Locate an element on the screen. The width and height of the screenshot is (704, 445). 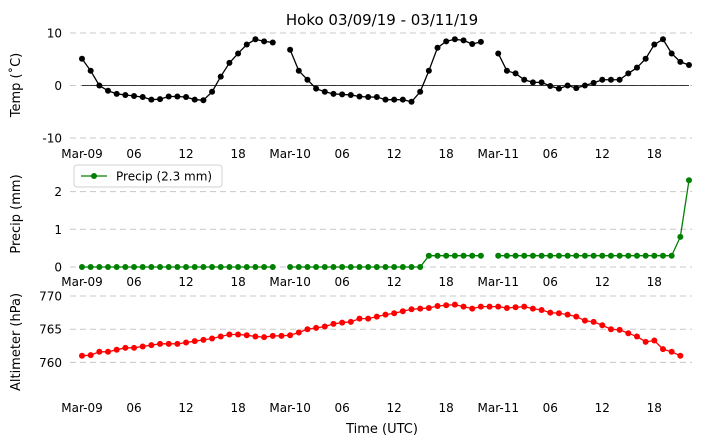
x-tick-label: Mar-09 is located at coordinates (81, 154).